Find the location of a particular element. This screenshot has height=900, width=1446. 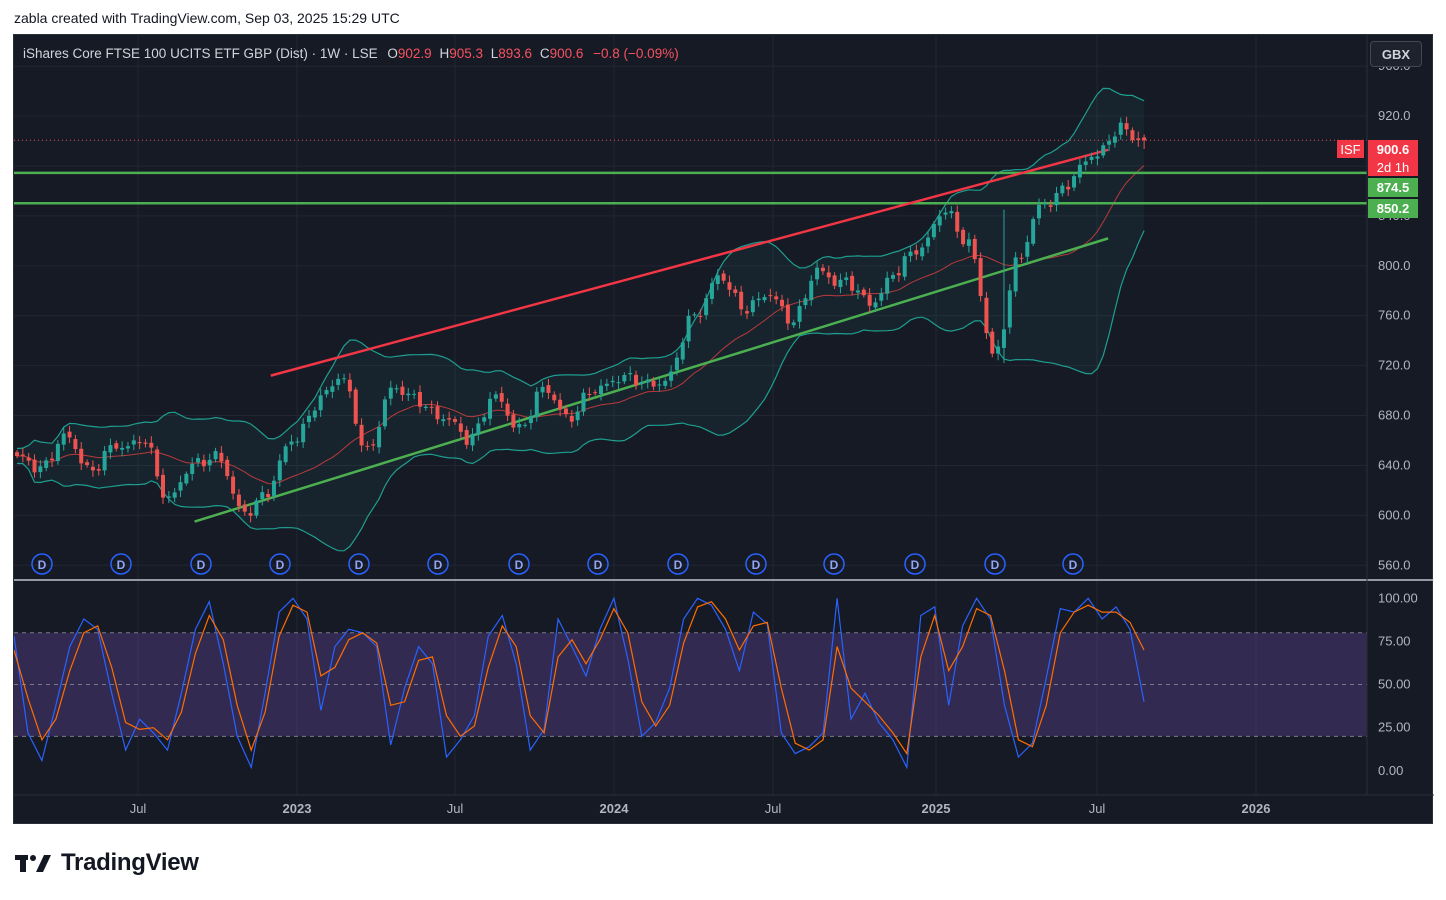

open-value: 902.9 is located at coordinates (414, 53).